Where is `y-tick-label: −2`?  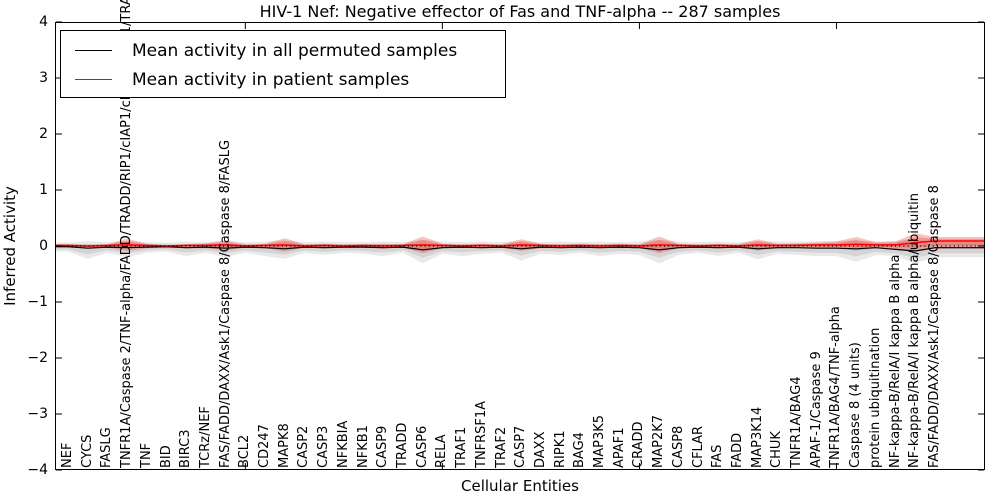
y-tick-label: −2 is located at coordinates (37, 358).